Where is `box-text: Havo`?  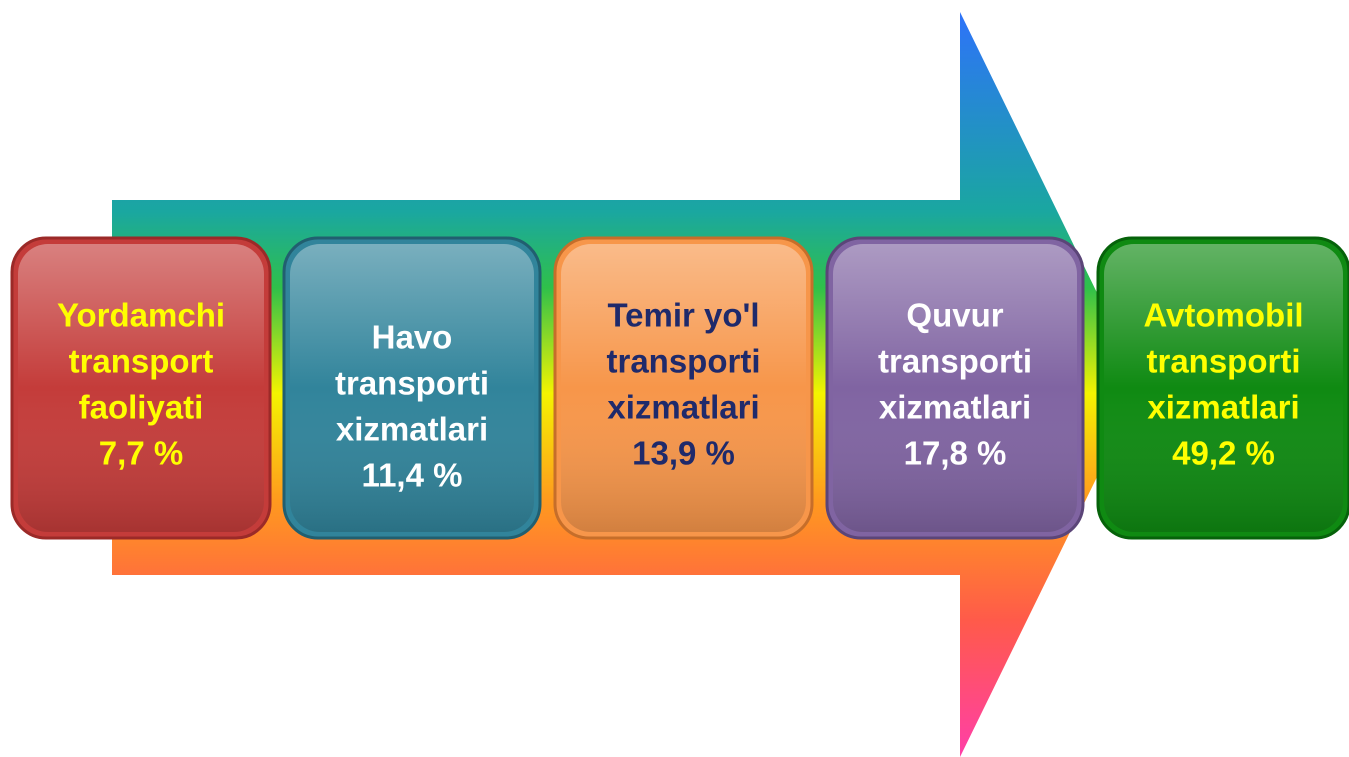
box-text: Havo is located at coordinates (412, 337).